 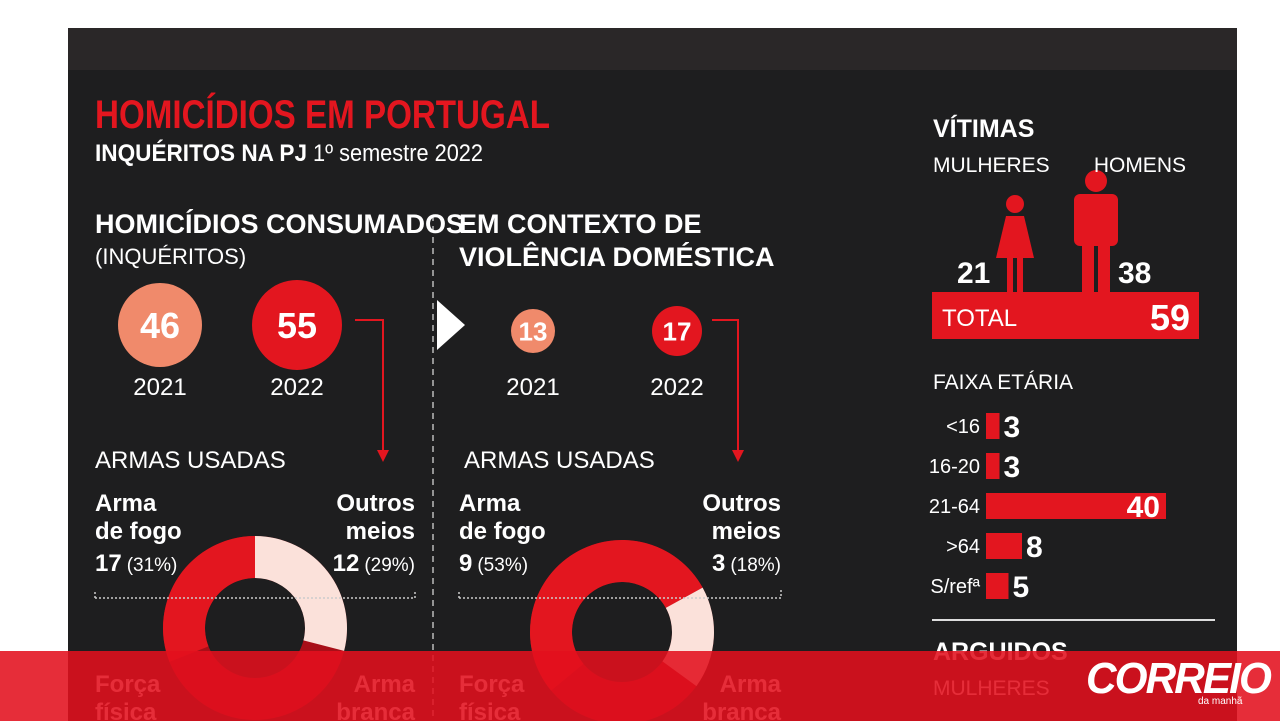 What do you see at coordinates (755, 565) in the screenshot?
I see `share: (18%)` at bounding box center [755, 565].